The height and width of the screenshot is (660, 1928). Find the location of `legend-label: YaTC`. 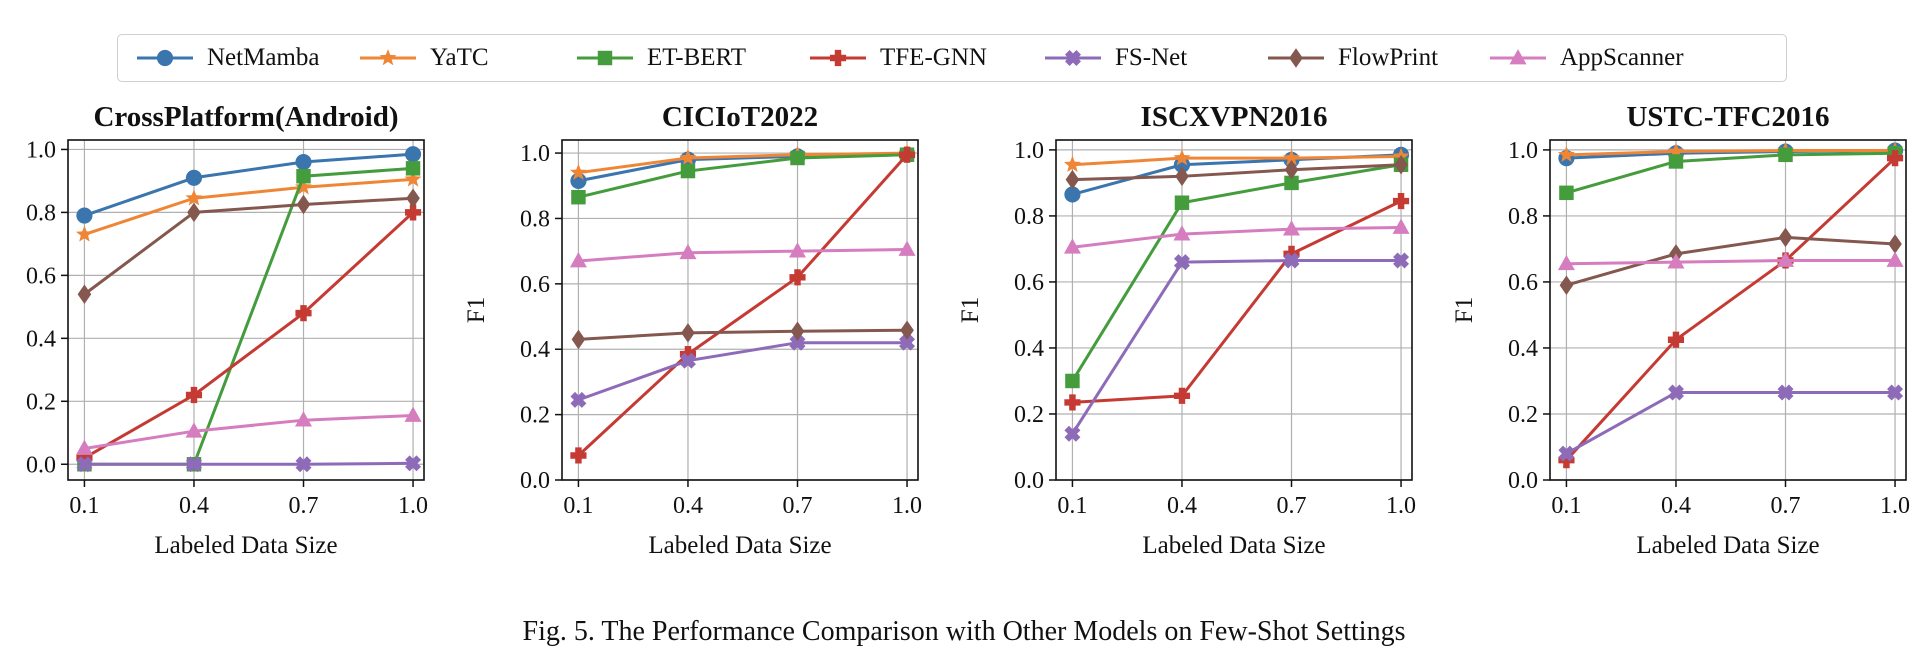

legend-label: YaTC is located at coordinates (459, 57).